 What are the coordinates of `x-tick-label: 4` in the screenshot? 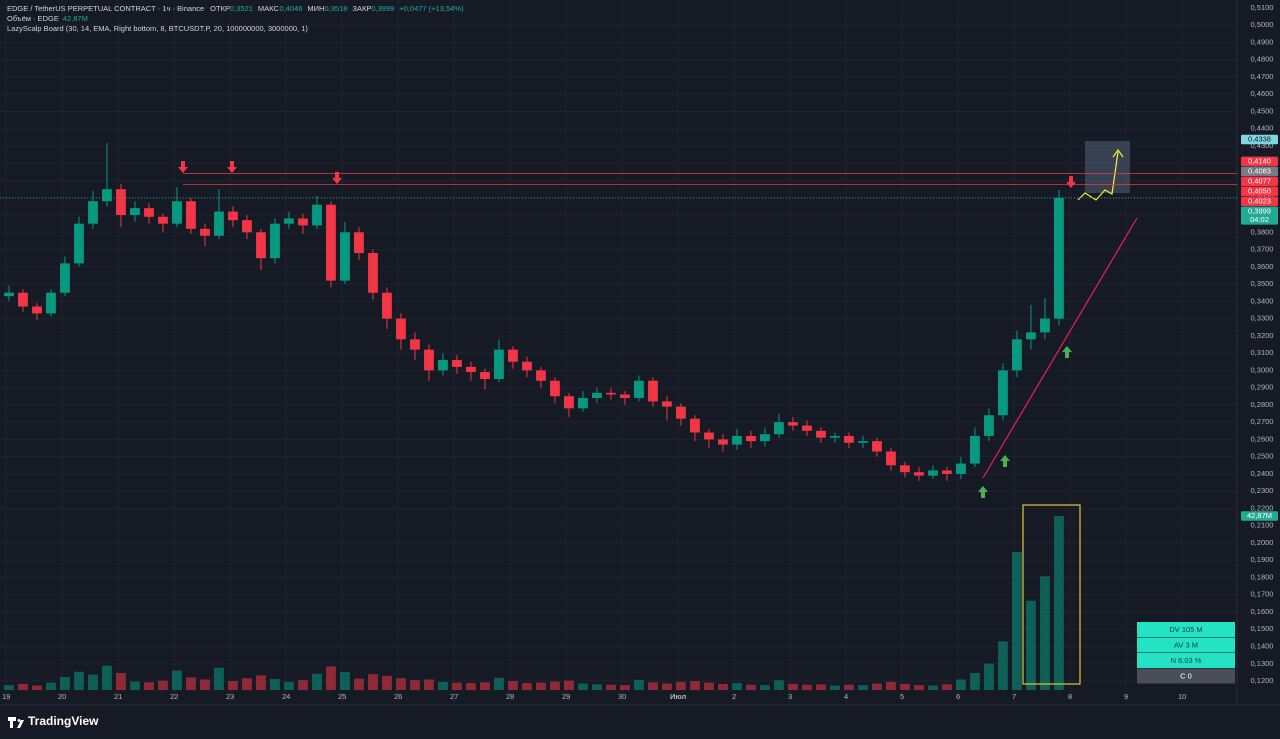 It's located at (846, 696).